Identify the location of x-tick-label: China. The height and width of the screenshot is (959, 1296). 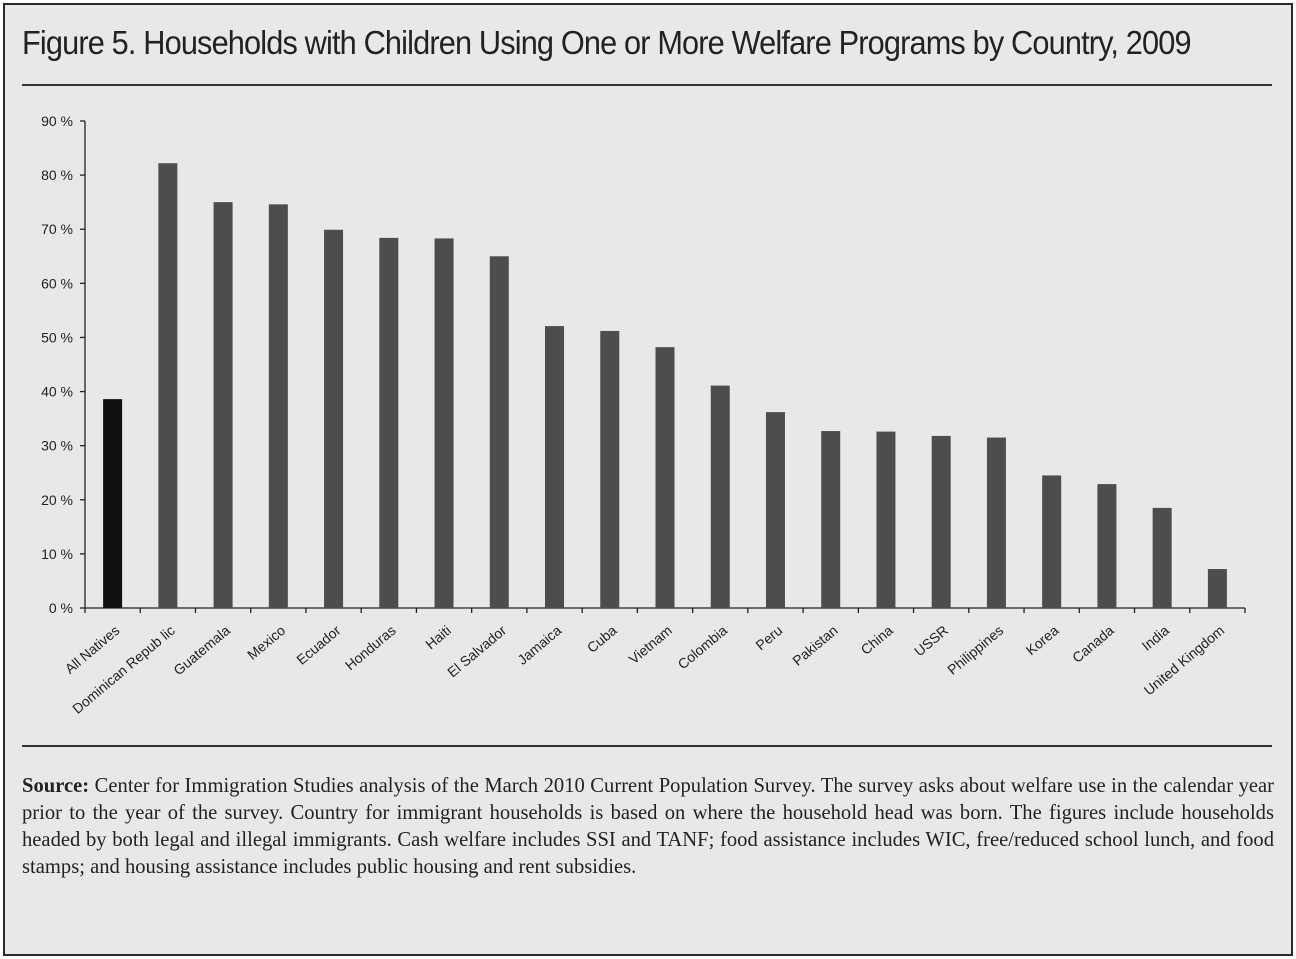
(877, 640).